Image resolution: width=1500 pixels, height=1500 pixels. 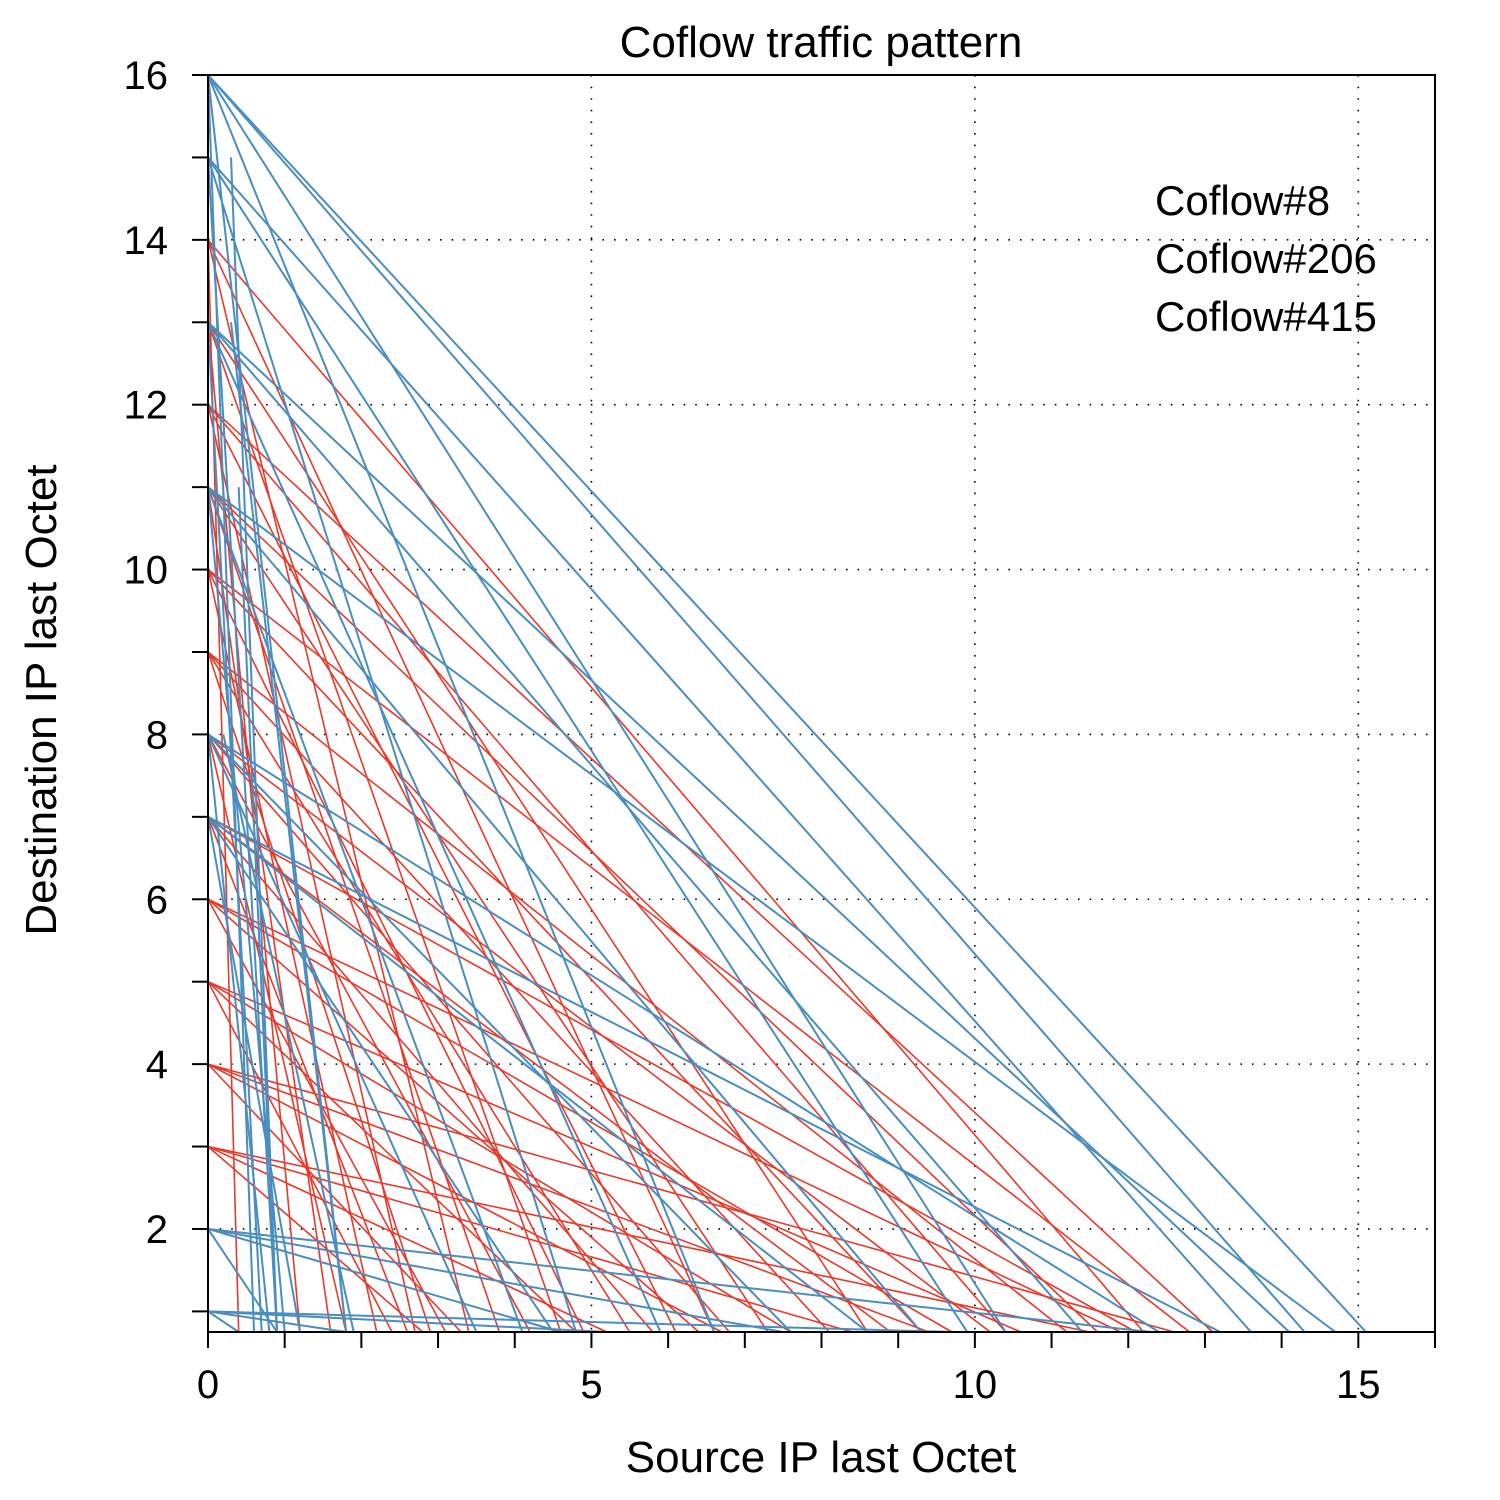 I want to click on x-tick-label: 0, so click(x=208, y=1385).